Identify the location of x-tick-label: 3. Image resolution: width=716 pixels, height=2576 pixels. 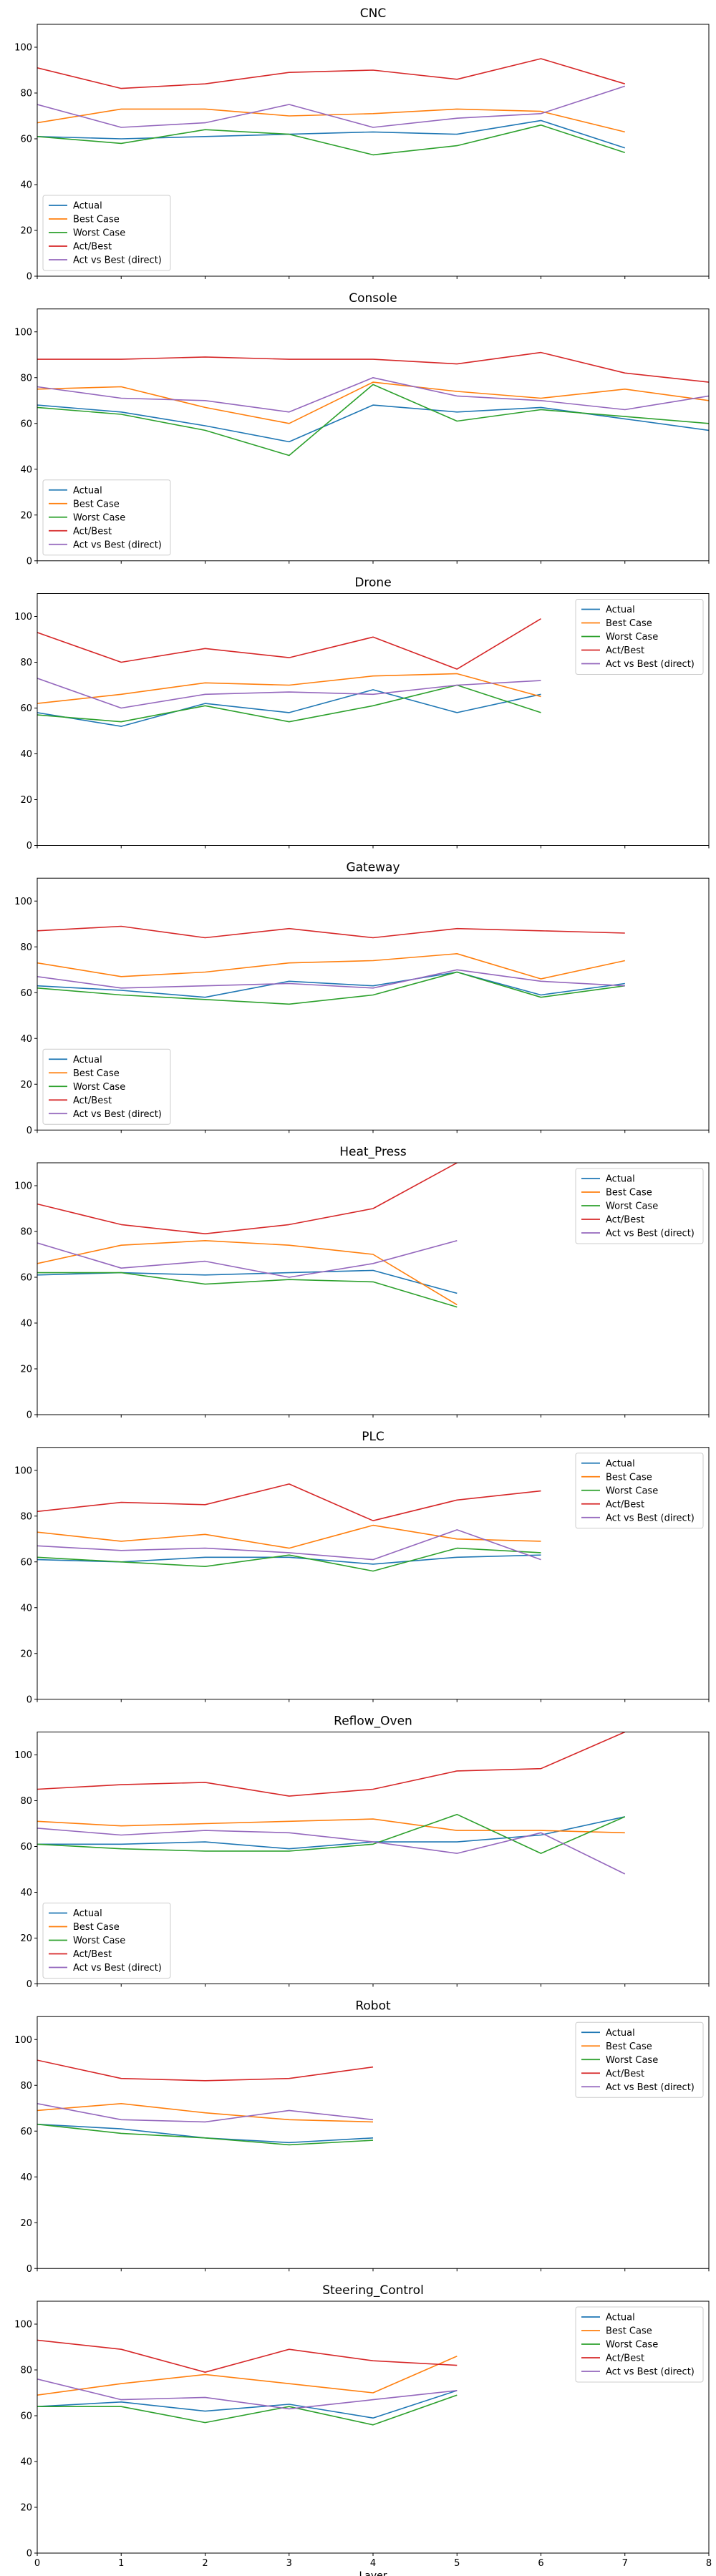
(289, 2563).